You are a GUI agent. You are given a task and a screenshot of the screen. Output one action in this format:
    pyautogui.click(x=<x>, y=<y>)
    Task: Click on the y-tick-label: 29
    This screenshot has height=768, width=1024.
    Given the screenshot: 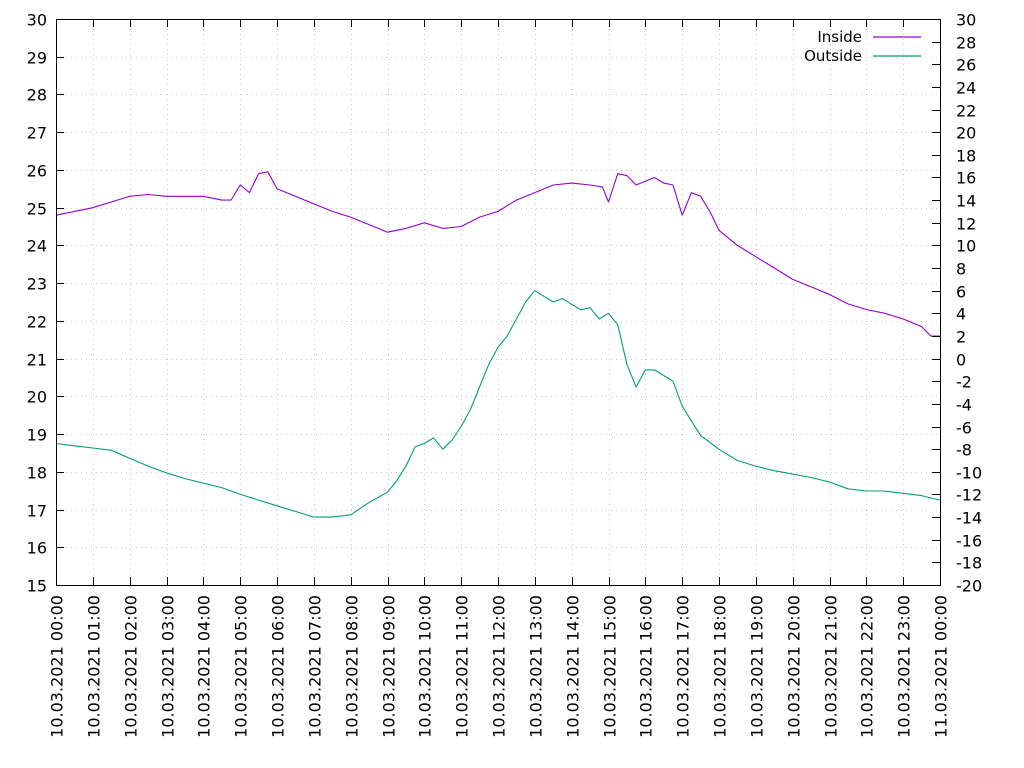 What is the action you would take?
    pyautogui.click(x=37, y=58)
    